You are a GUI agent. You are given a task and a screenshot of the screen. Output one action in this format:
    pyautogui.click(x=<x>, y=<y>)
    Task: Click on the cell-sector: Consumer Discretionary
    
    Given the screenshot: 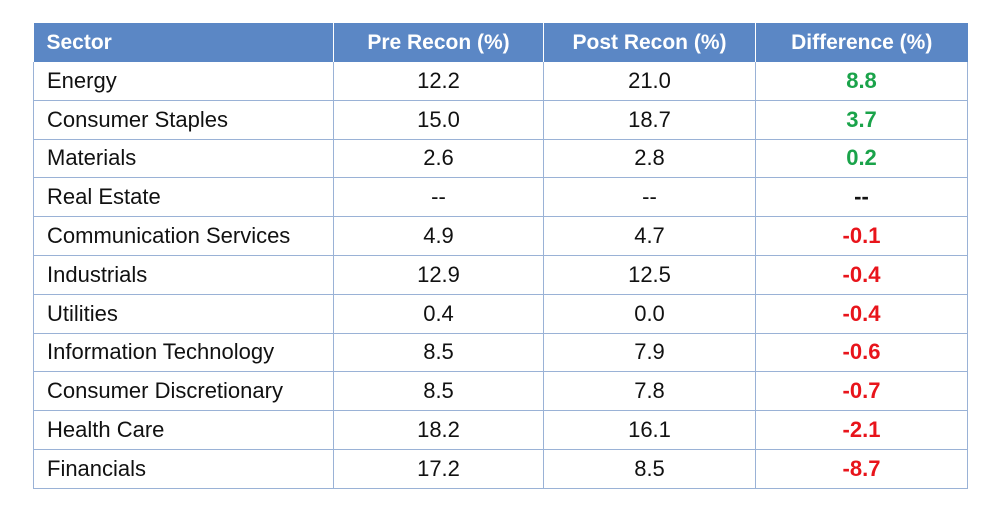 What is the action you would take?
    pyautogui.click(x=183, y=391)
    